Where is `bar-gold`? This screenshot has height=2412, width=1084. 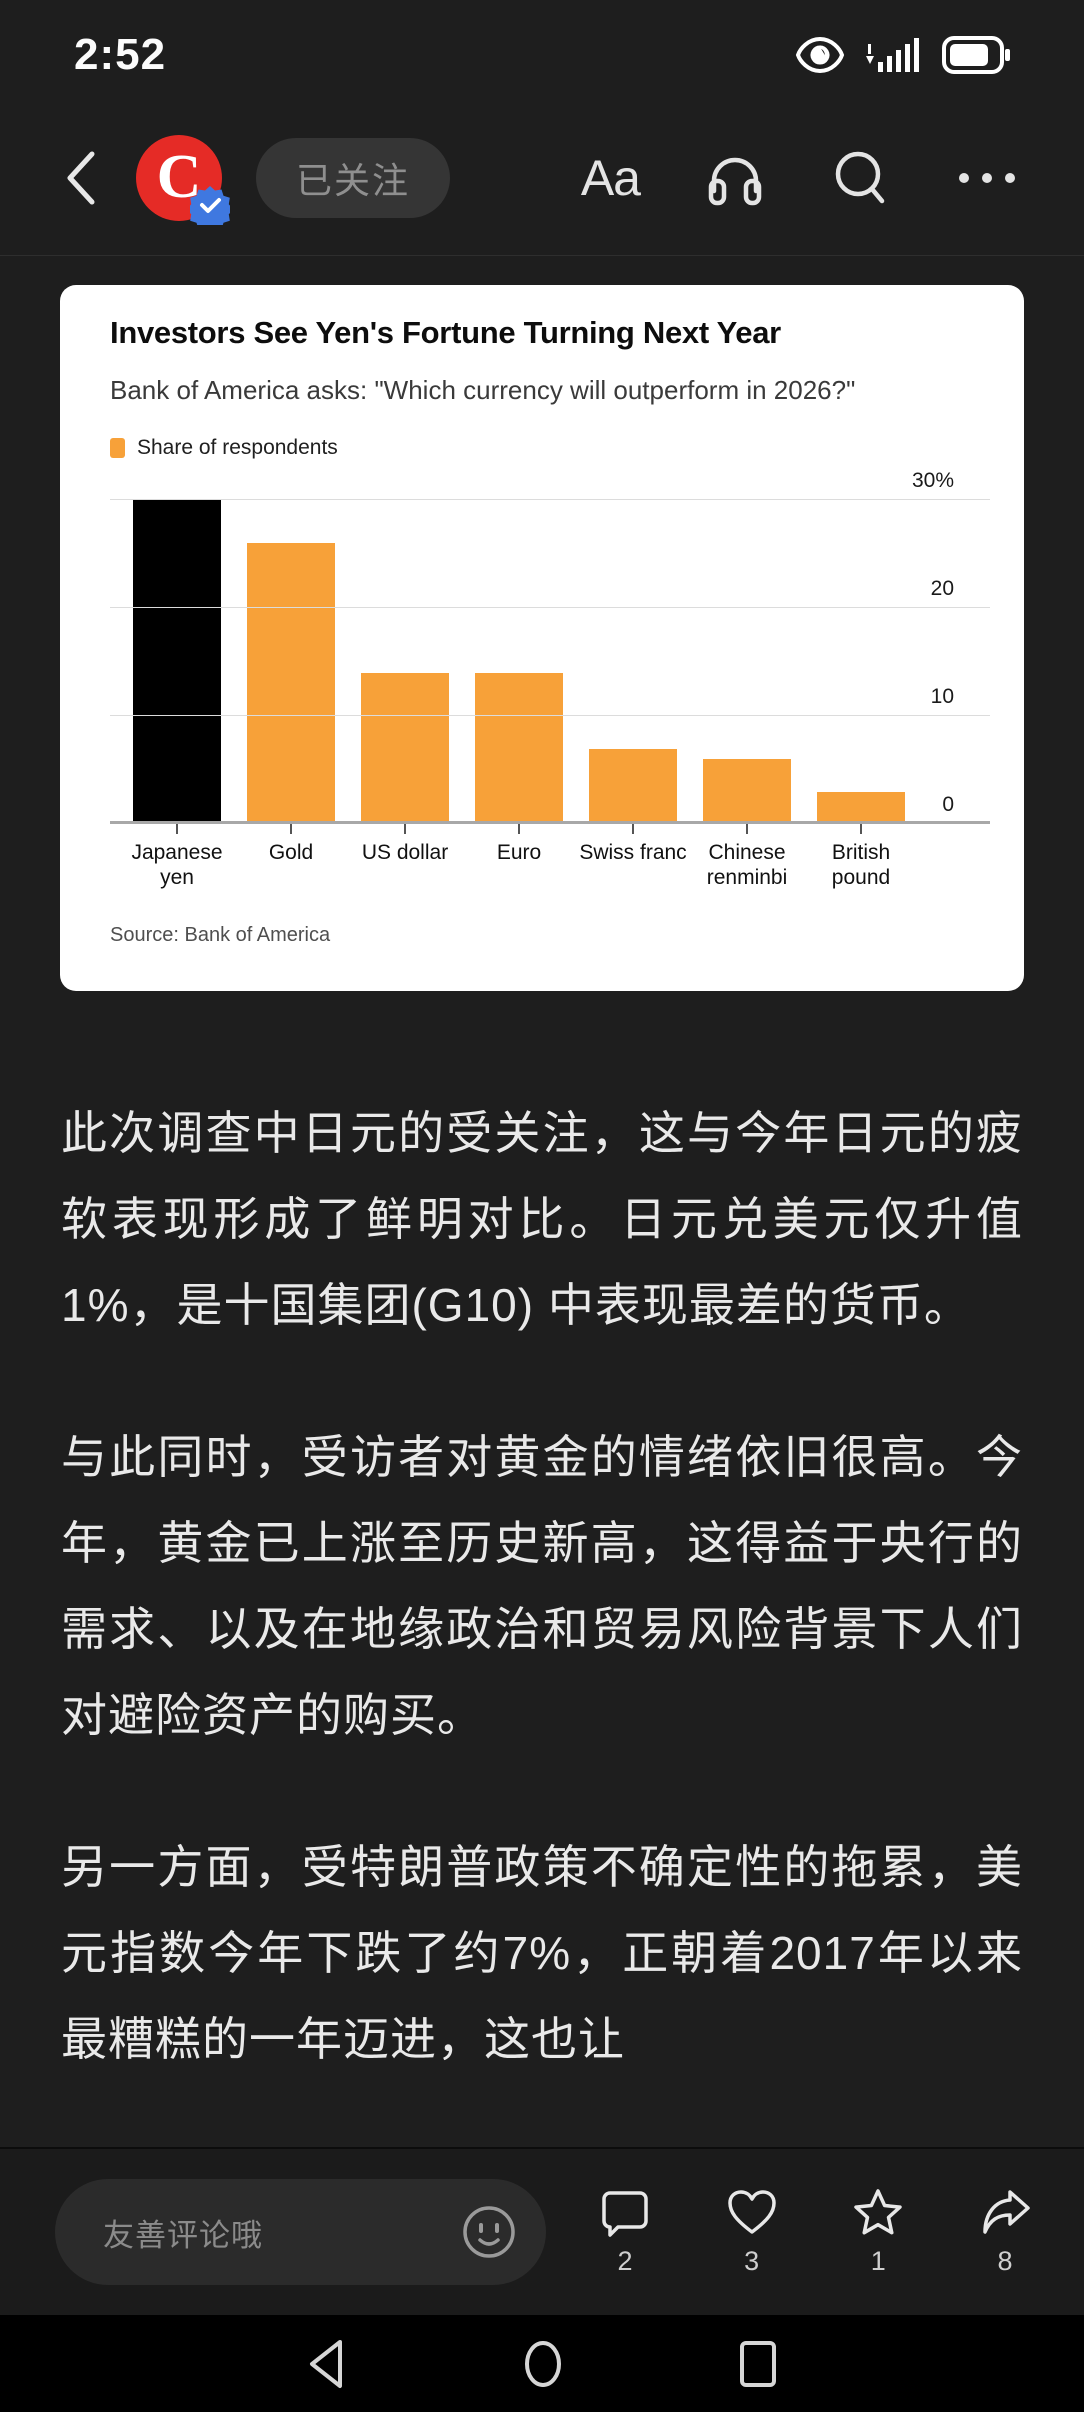 bar-gold is located at coordinates (291, 684).